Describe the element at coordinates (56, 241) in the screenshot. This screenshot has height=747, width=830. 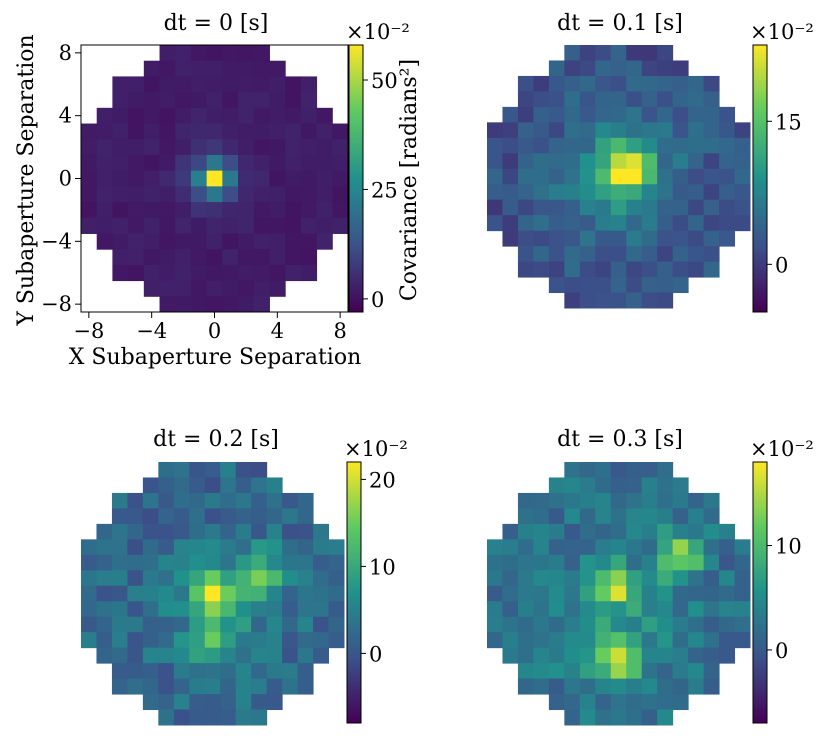
I see `y-tick-label: −4` at that location.